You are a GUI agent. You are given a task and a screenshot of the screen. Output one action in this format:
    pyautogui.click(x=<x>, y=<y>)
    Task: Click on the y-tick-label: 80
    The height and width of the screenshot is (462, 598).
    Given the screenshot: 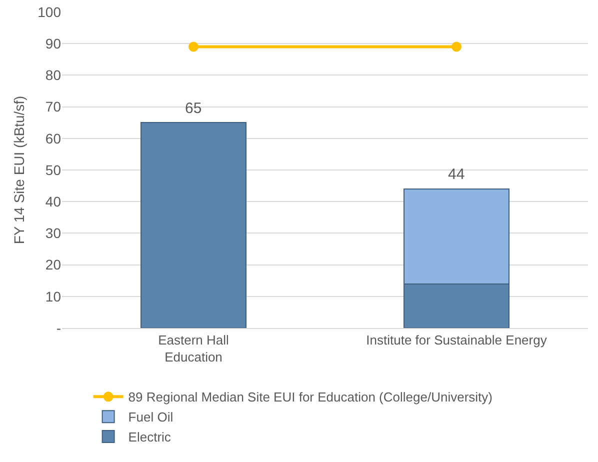 What is the action you would take?
    pyautogui.click(x=53, y=75)
    